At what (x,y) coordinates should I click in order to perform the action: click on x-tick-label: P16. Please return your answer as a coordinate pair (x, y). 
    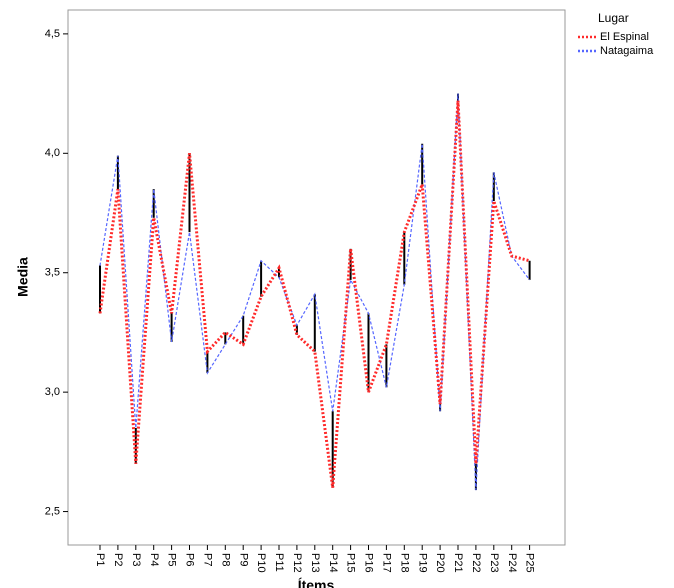
    Looking at the image, I should click on (369, 563).